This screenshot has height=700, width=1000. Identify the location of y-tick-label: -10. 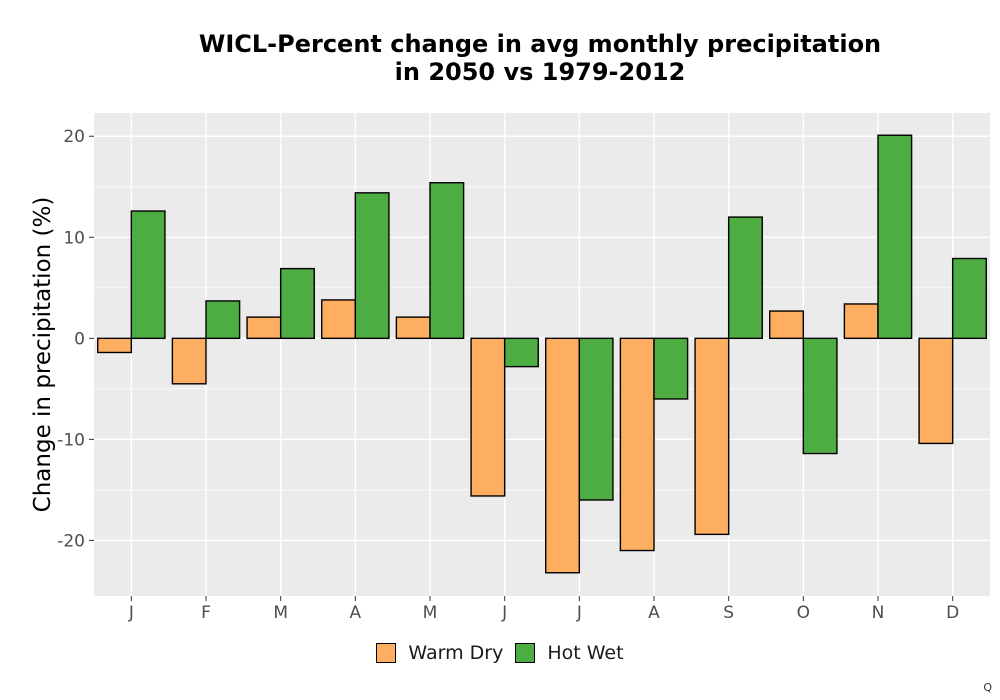
(71, 440).